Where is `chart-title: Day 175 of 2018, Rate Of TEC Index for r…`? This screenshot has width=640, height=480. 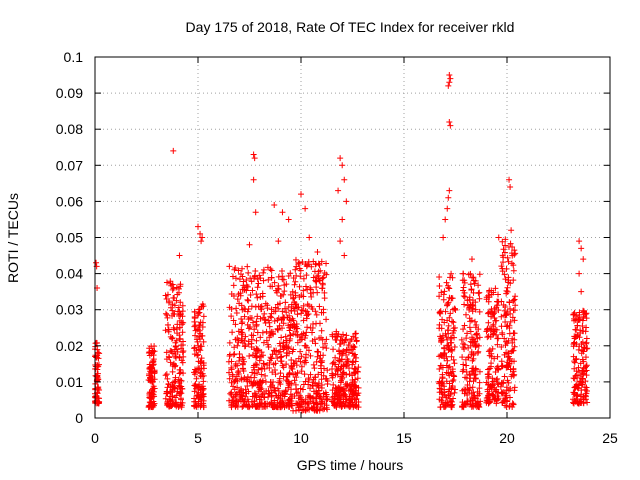 chart-title: Day 175 of 2018, Rate Of TEC Index for r… is located at coordinates (350, 27).